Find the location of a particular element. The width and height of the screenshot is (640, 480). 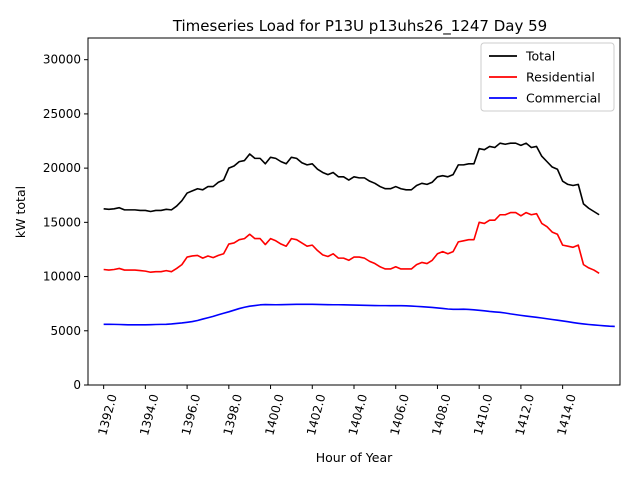

legend: Total Residential Commercial is located at coordinates (547, 77).